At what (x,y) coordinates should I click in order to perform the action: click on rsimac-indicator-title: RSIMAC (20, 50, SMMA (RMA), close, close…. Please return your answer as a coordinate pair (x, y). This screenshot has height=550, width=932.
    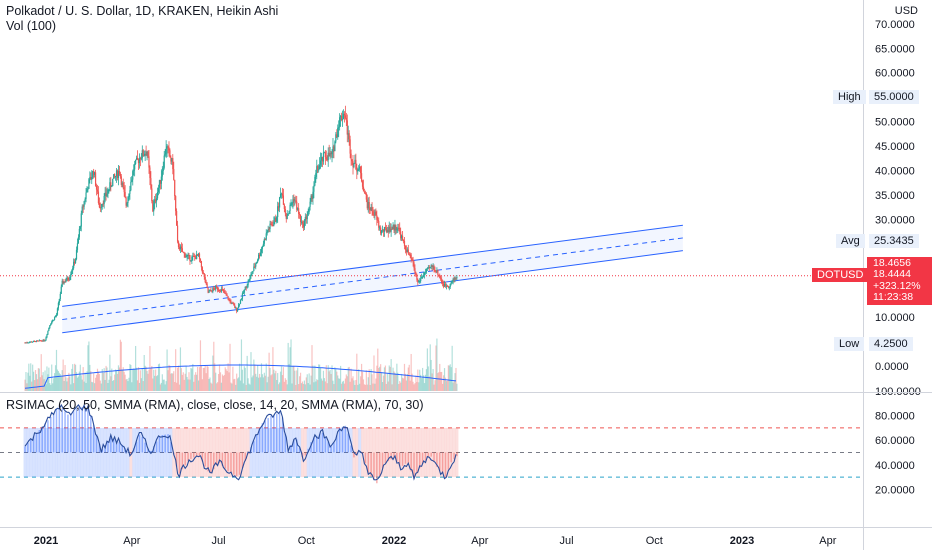
    Looking at the image, I should click on (215, 405).